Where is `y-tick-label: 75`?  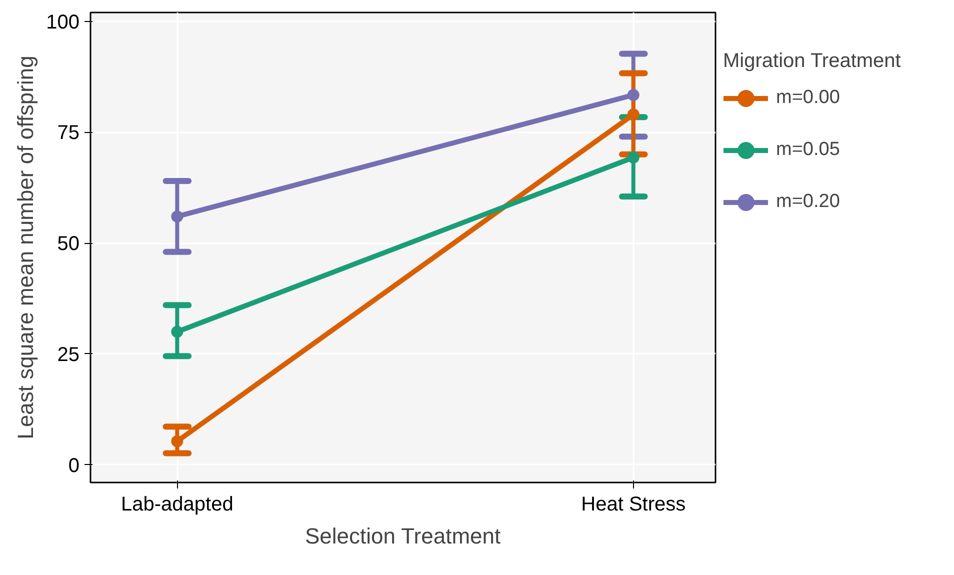 y-tick-label: 75 is located at coordinates (68, 133).